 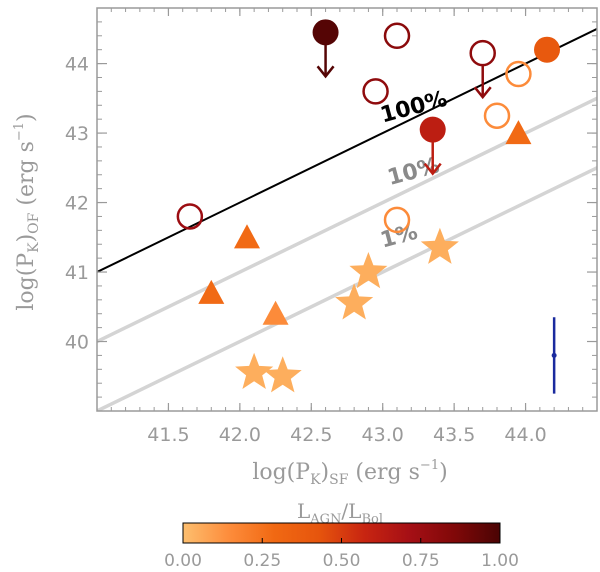 I want to click on colorbar-tick-label: 1.00, so click(x=500, y=561).